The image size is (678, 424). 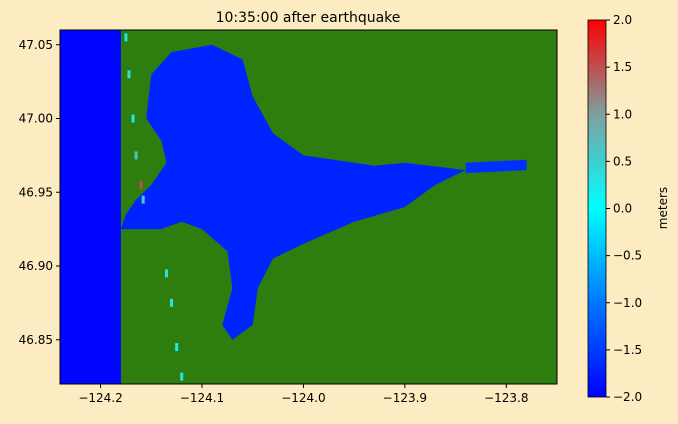 I want to click on x-axis: −124.2 −124.1 −124.0 −123.9 −123.8, so click(x=303, y=394).